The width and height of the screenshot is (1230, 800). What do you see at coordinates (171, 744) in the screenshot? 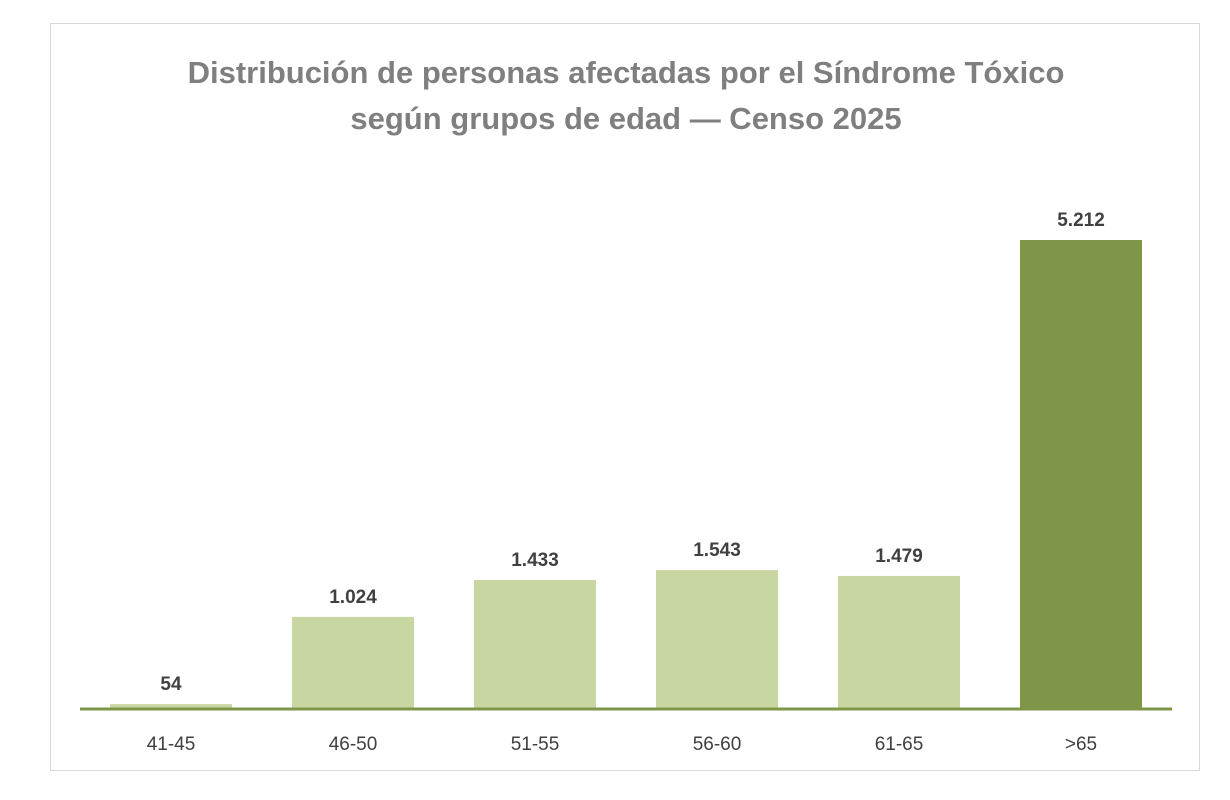
I see `x-tick-label-41-45: 41-45` at bounding box center [171, 744].